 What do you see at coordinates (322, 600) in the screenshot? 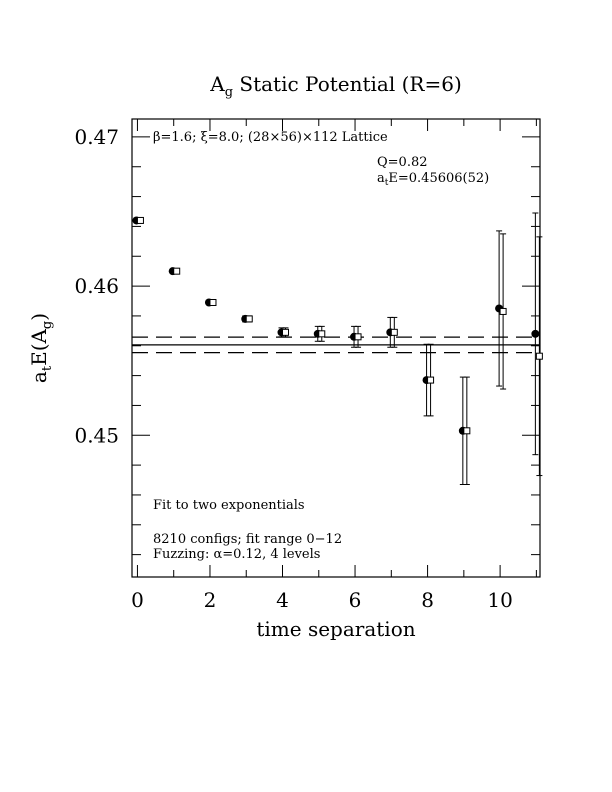
I see `x-tick-labels: 0 2 4 6 8 10` at bounding box center [322, 600].